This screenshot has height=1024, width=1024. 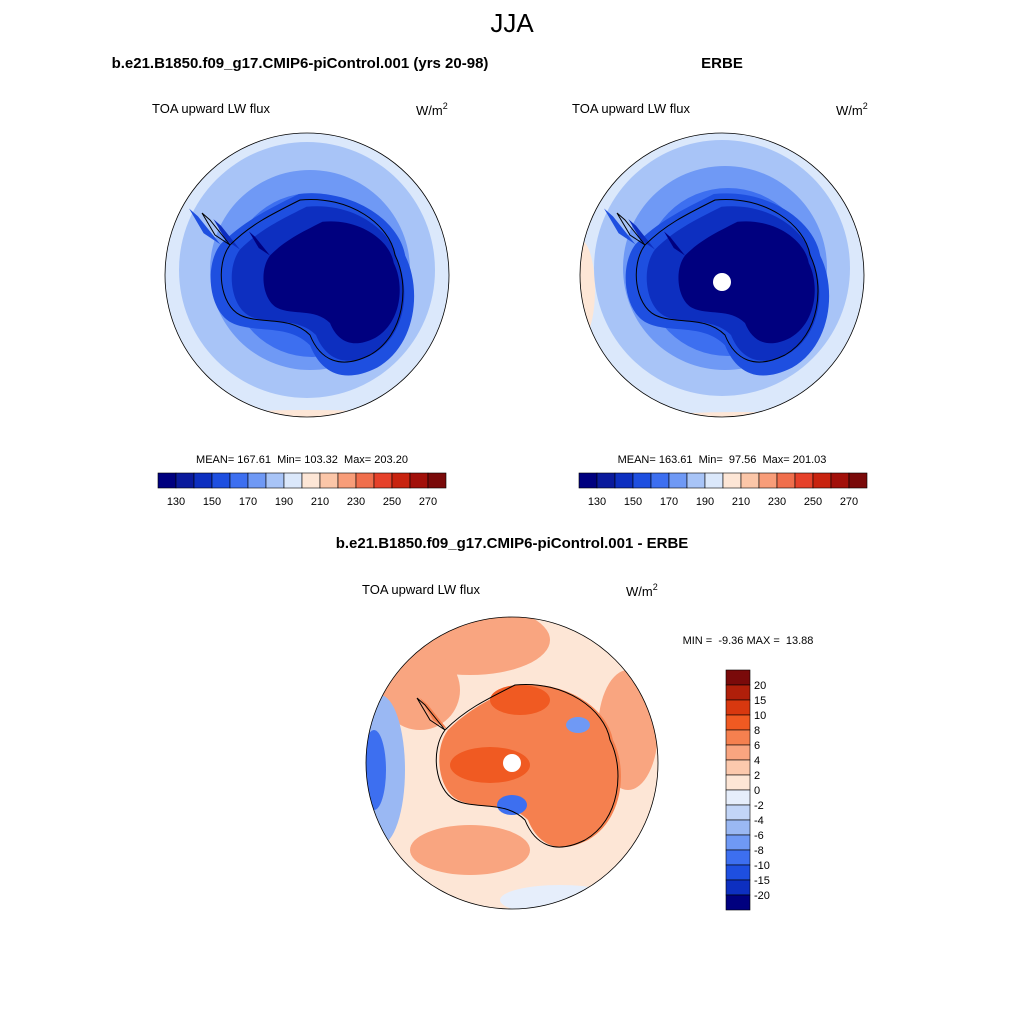 What do you see at coordinates (762, 881) in the screenshot?
I see `colorbar-label: -15` at bounding box center [762, 881].